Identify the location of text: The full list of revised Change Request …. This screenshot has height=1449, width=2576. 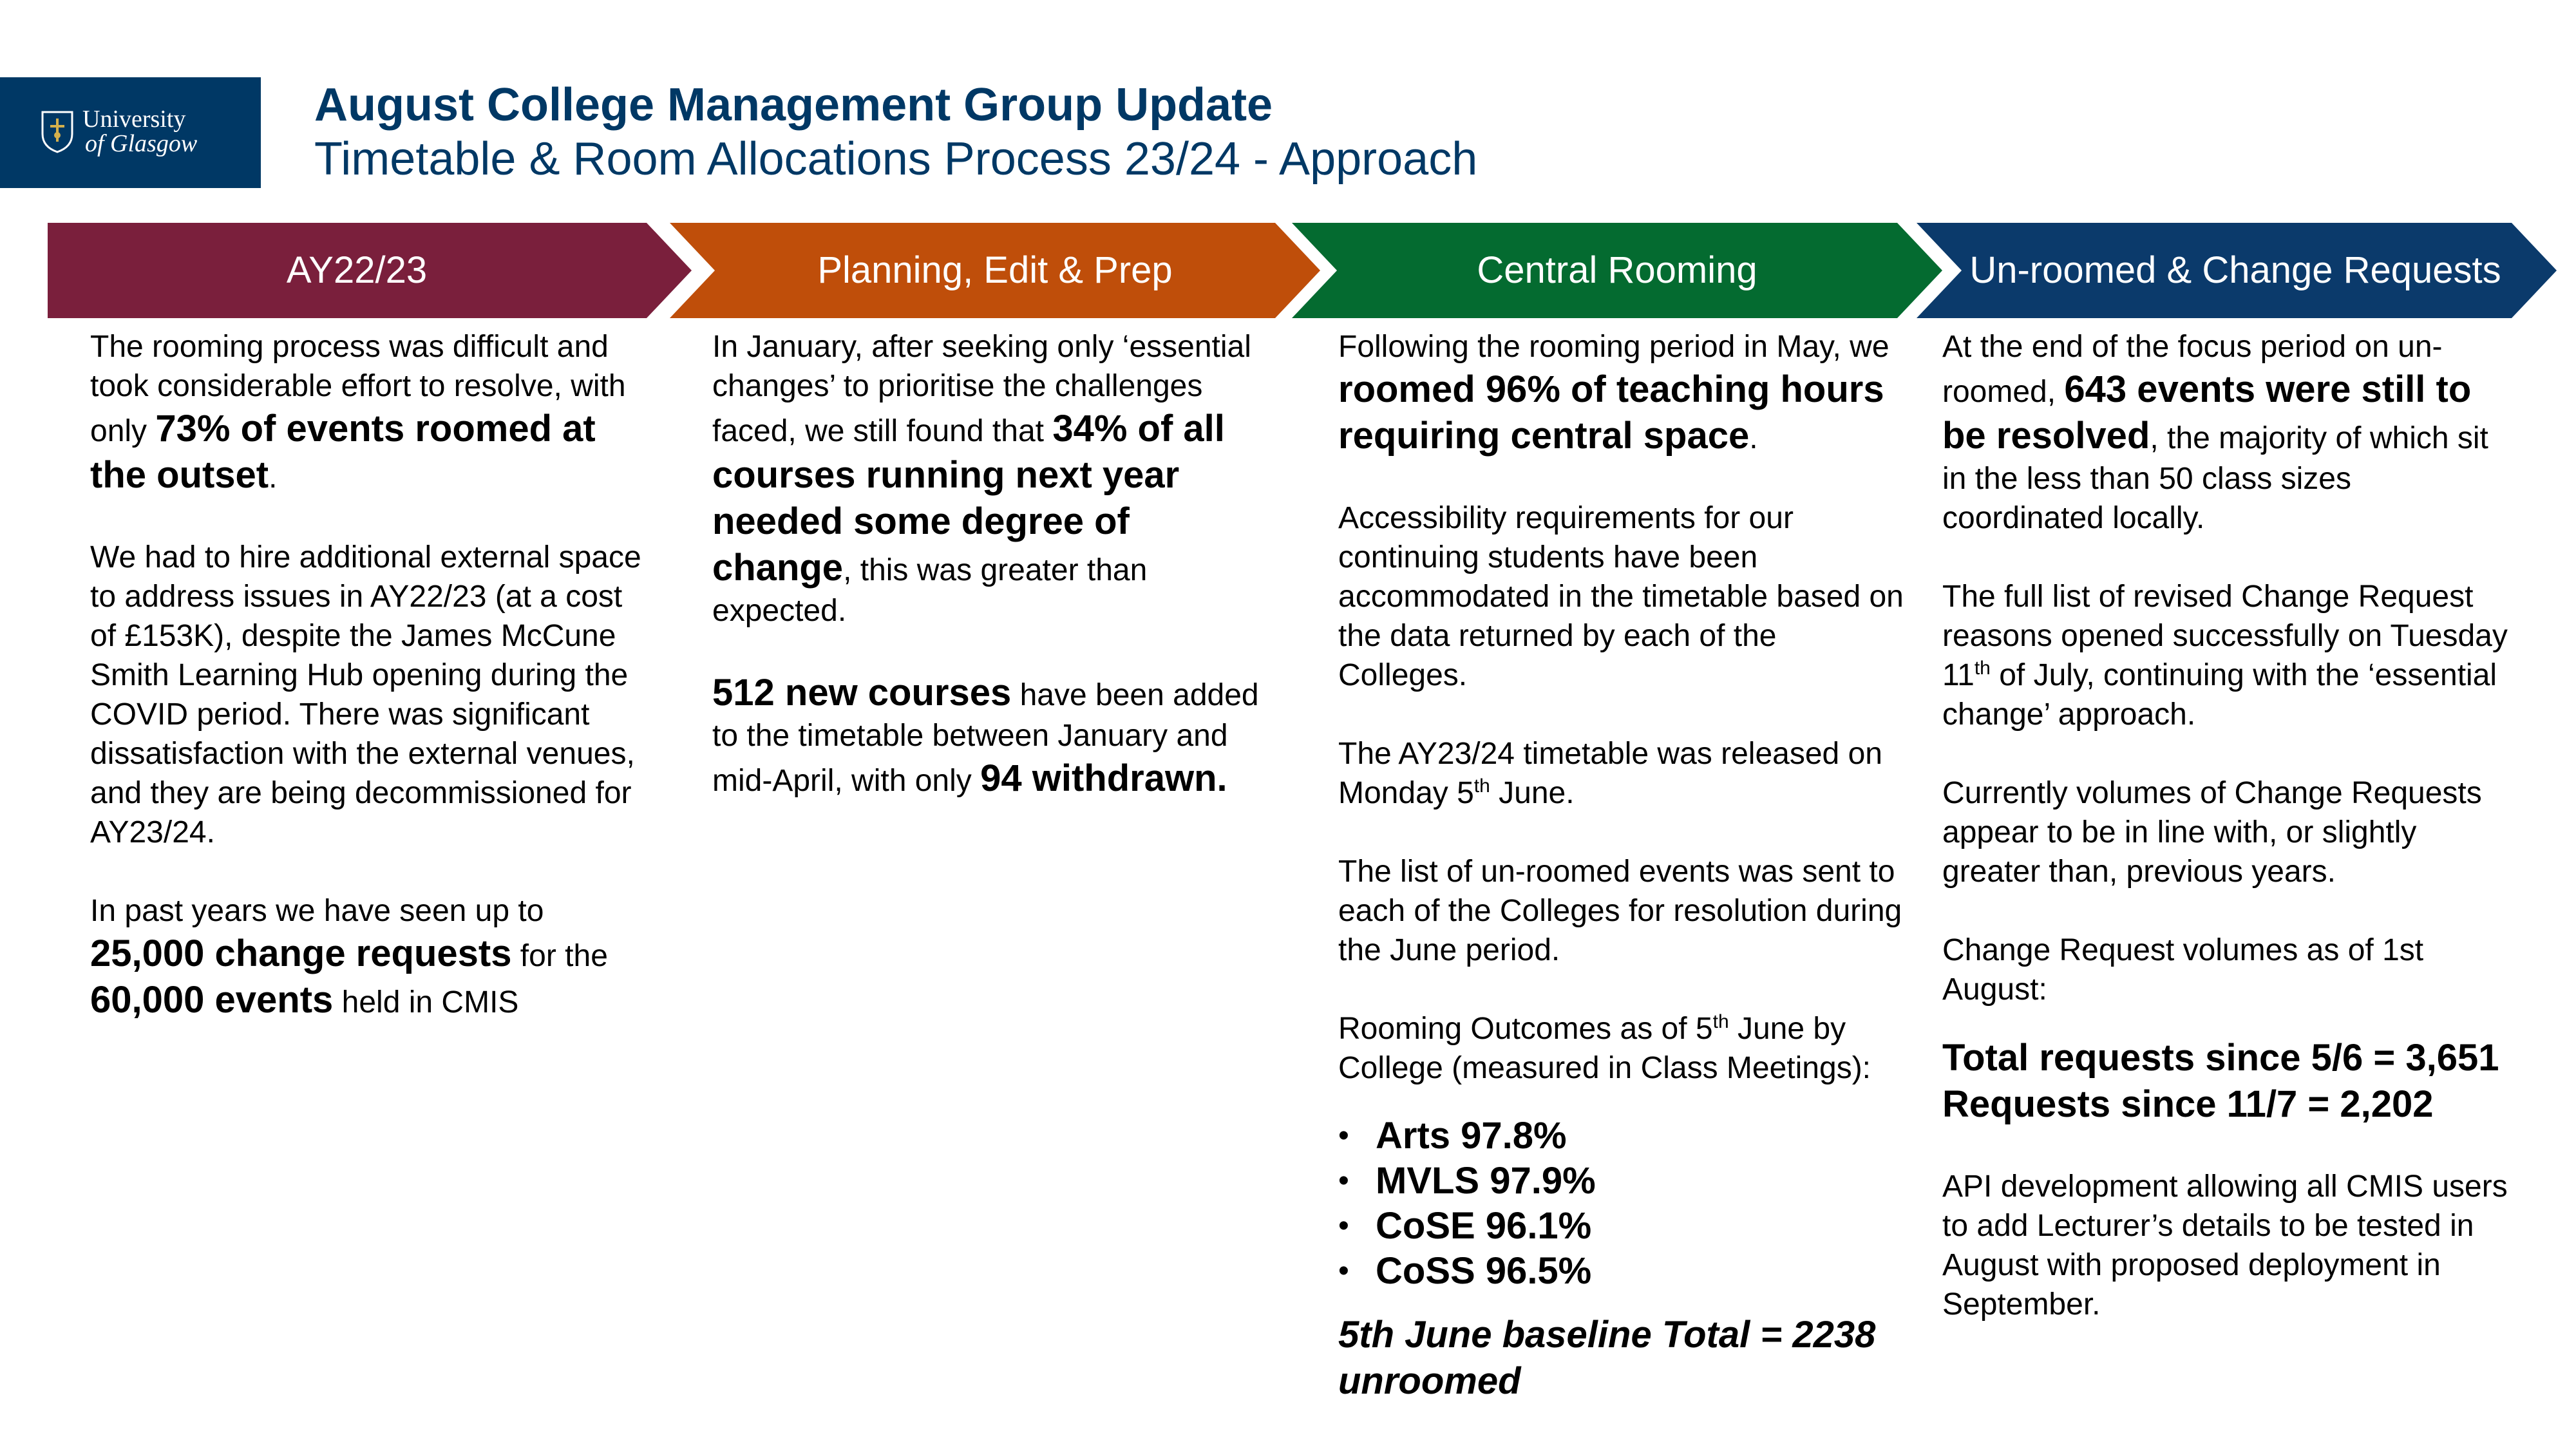
(2225, 636).